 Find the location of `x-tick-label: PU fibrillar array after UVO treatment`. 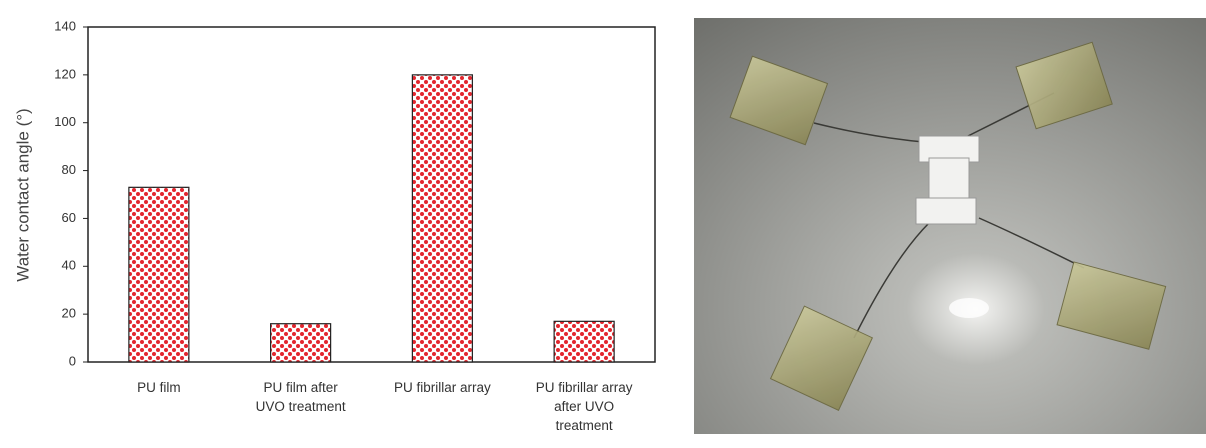

x-tick-label: PU fibrillar array after UVO treatment is located at coordinates (584, 406).